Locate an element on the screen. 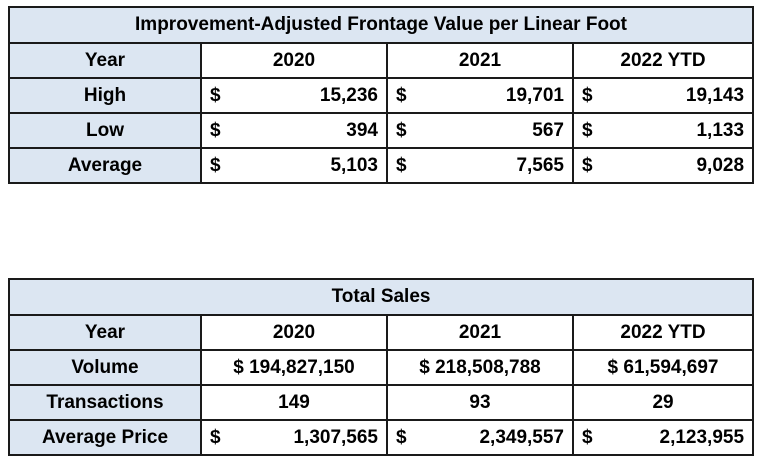 The image size is (764, 476). row-label-high: High is located at coordinates (105, 95).